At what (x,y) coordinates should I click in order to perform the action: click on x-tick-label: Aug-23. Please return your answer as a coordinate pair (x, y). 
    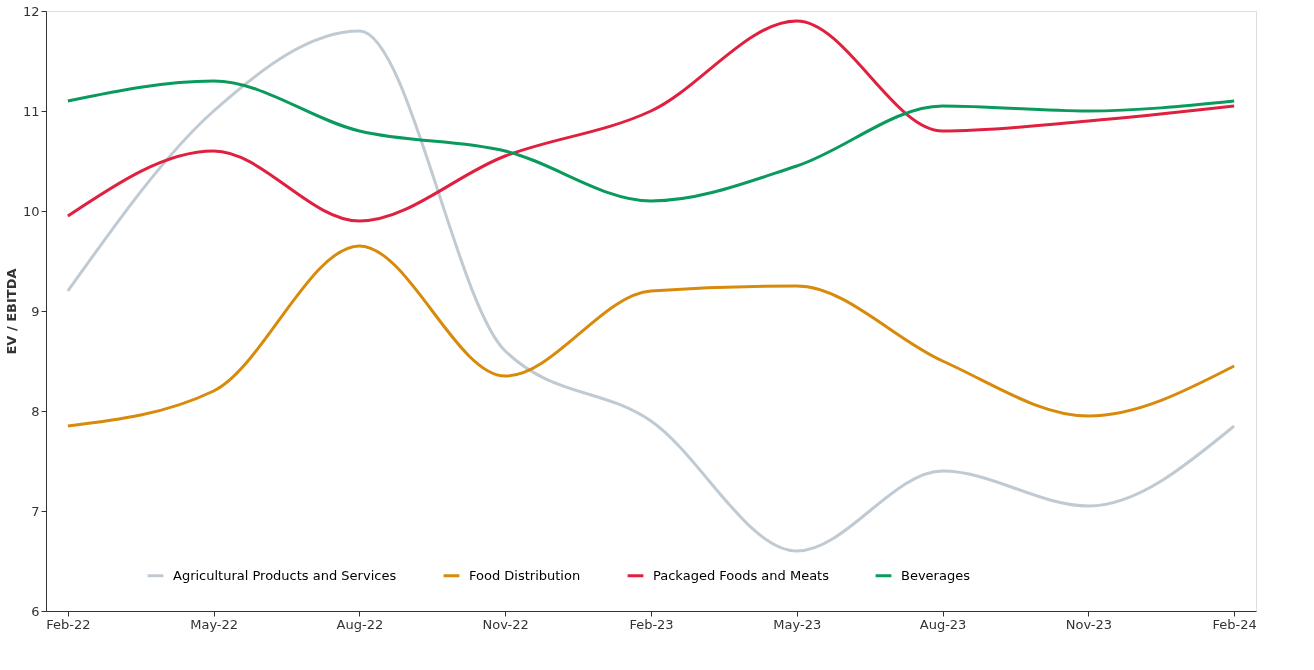
    Looking at the image, I should click on (943, 624).